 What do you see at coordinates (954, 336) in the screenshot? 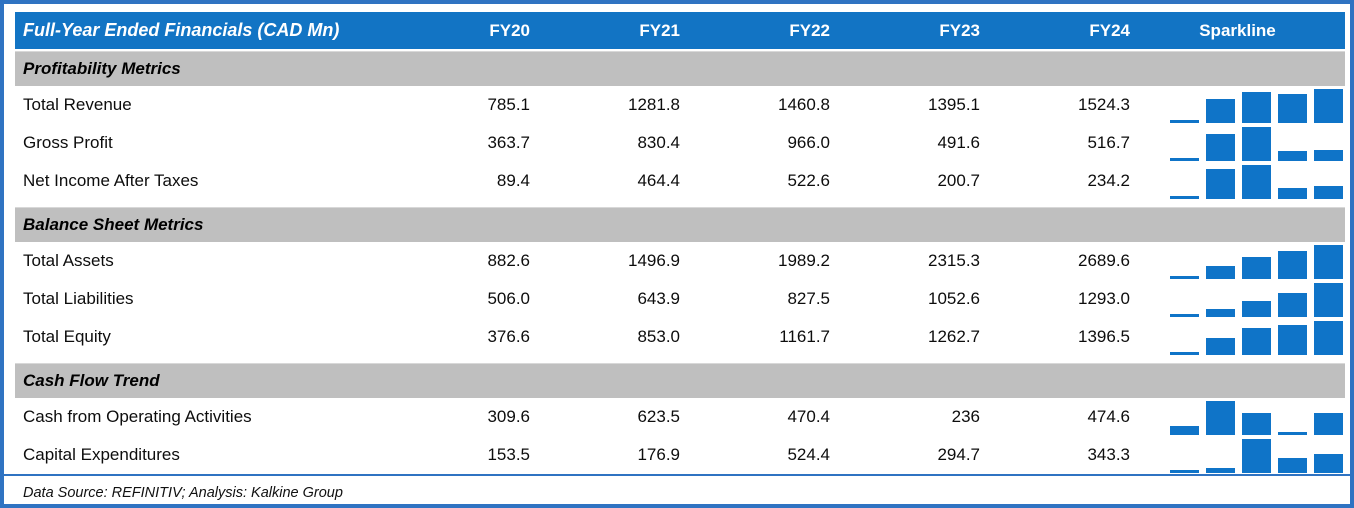
I see `value-cell: 1262.7` at bounding box center [954, 336].